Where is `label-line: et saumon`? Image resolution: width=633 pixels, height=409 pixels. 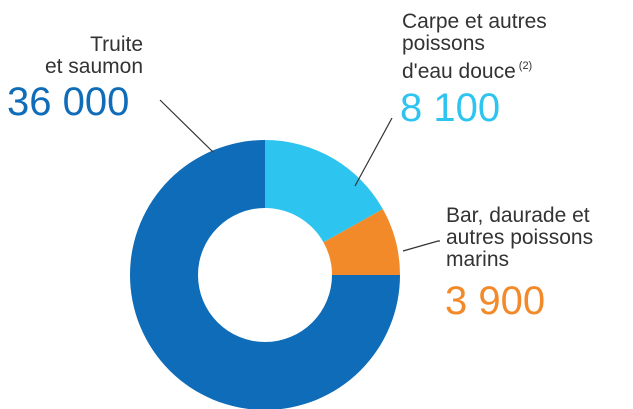
label-line: et saumon is located at coordinates (94, 67).